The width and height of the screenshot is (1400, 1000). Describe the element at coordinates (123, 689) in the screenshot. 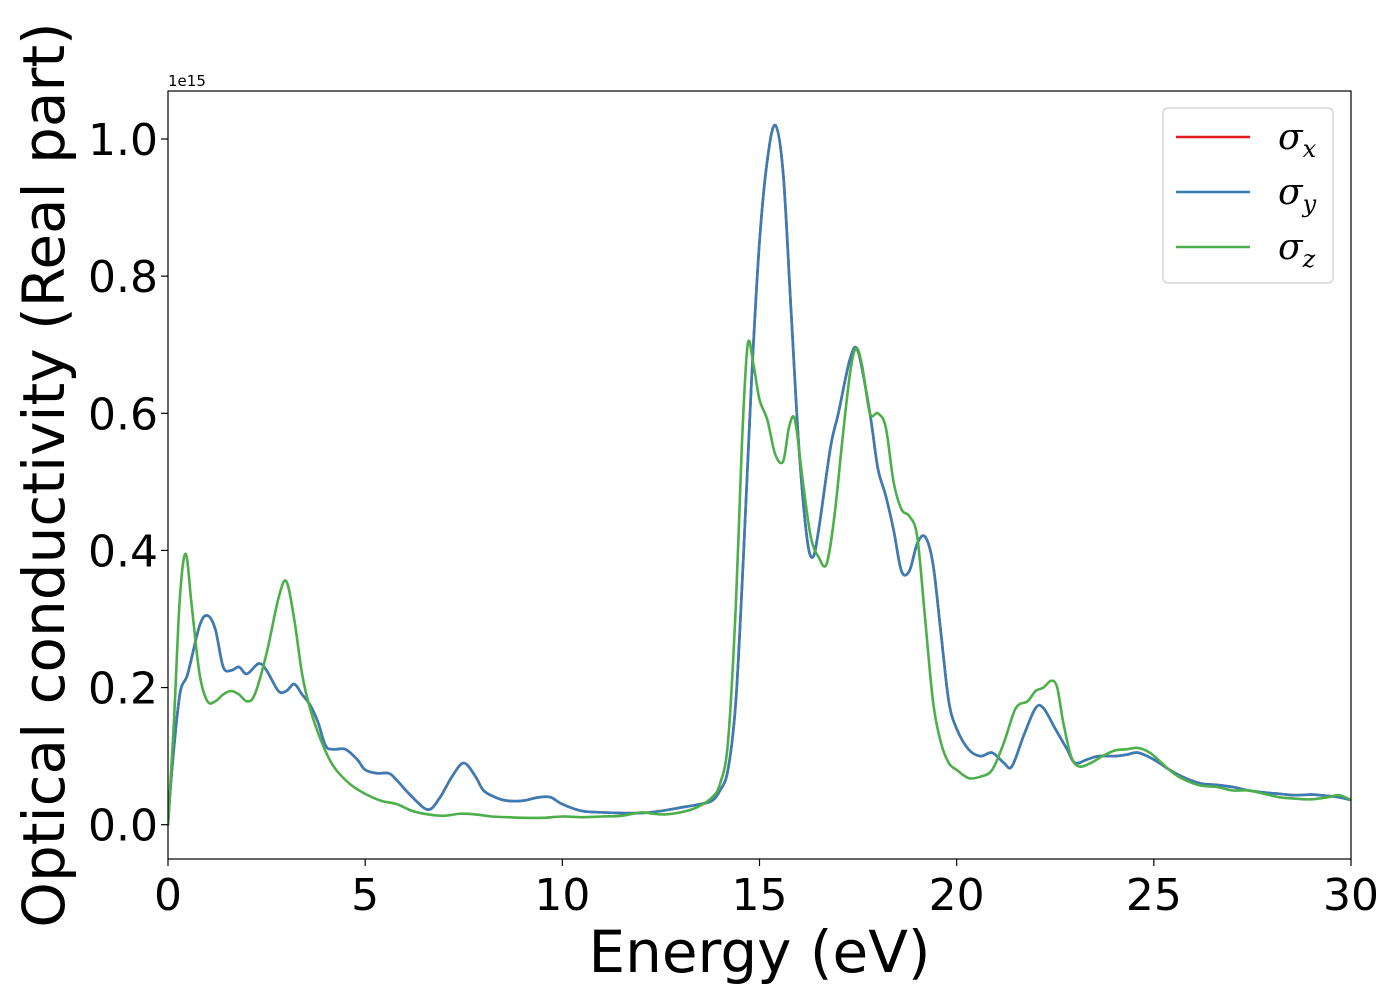

I see `y-tick-label: 0.2` at that location.